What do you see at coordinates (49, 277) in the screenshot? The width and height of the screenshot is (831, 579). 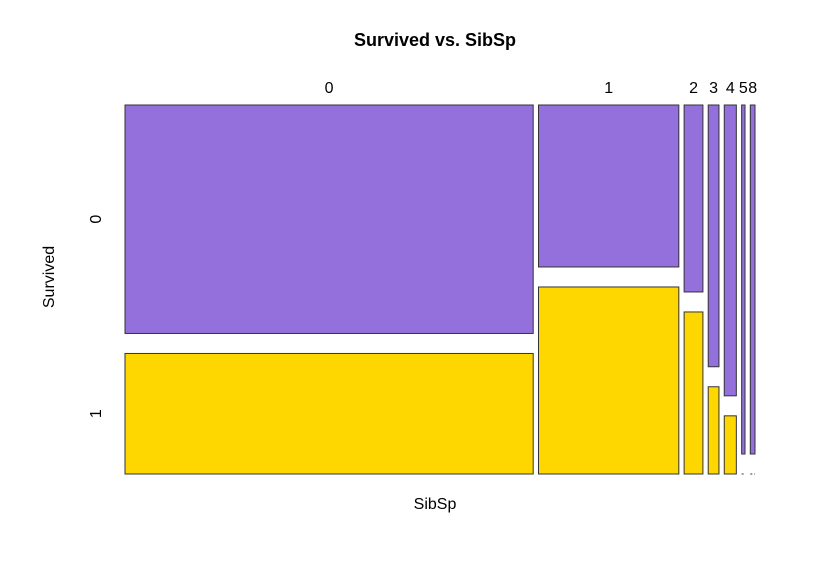 I see `y-axis-label: Survived` at bounding box center [49, 277].